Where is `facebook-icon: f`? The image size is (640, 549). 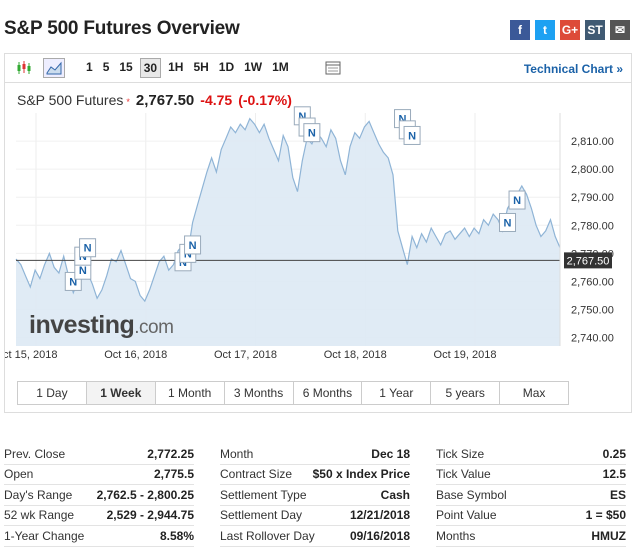 facebook-icon: f is located at coordinates (520, 30).